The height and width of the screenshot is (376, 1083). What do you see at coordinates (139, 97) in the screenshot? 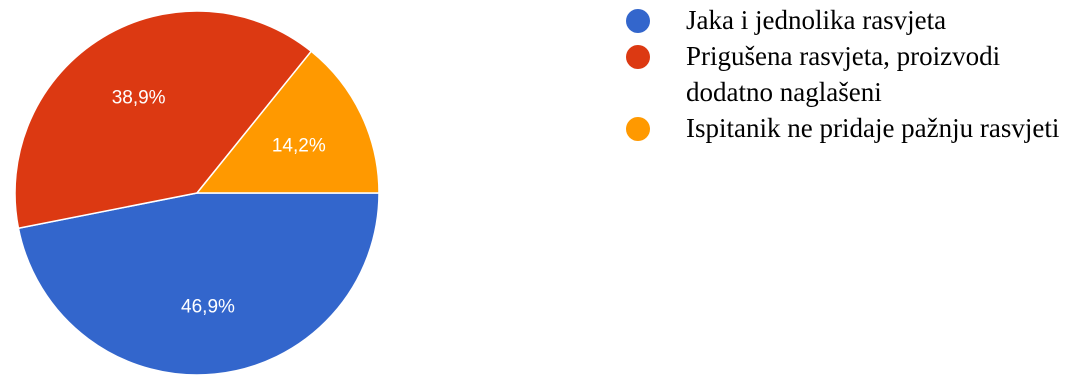
I see `slice-label: 38,9%` at bounding box center [139, 97].